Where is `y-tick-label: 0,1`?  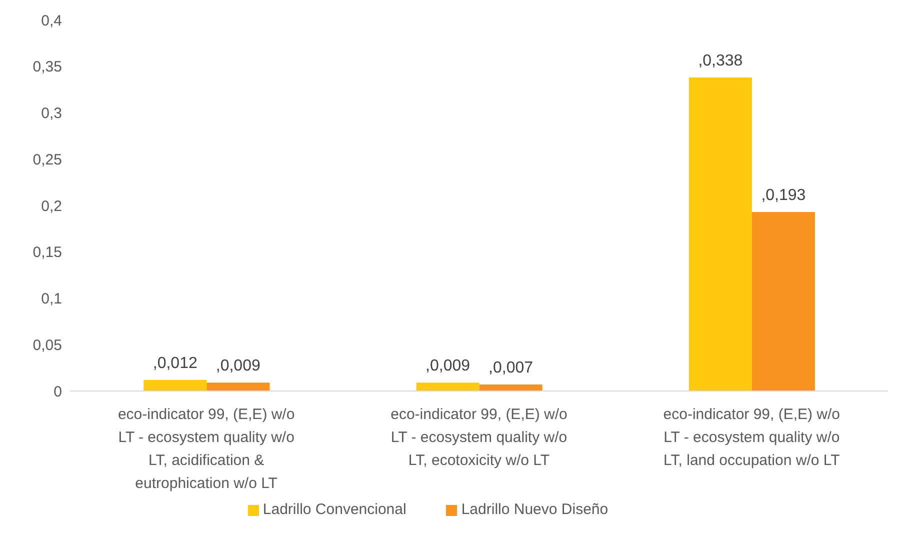 y-tick-label: 0,1 is located at coordinates (51, 299).